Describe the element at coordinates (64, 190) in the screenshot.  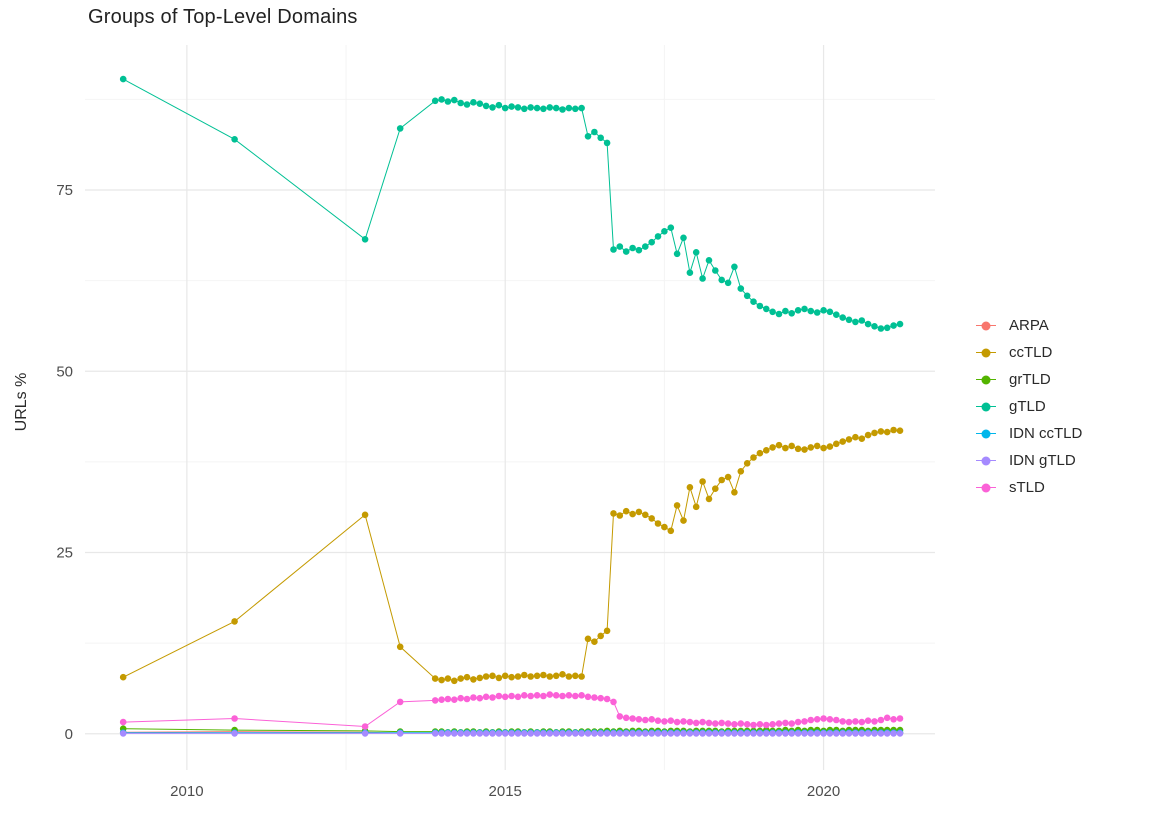
I see `y-tick-label: 75` at that location.